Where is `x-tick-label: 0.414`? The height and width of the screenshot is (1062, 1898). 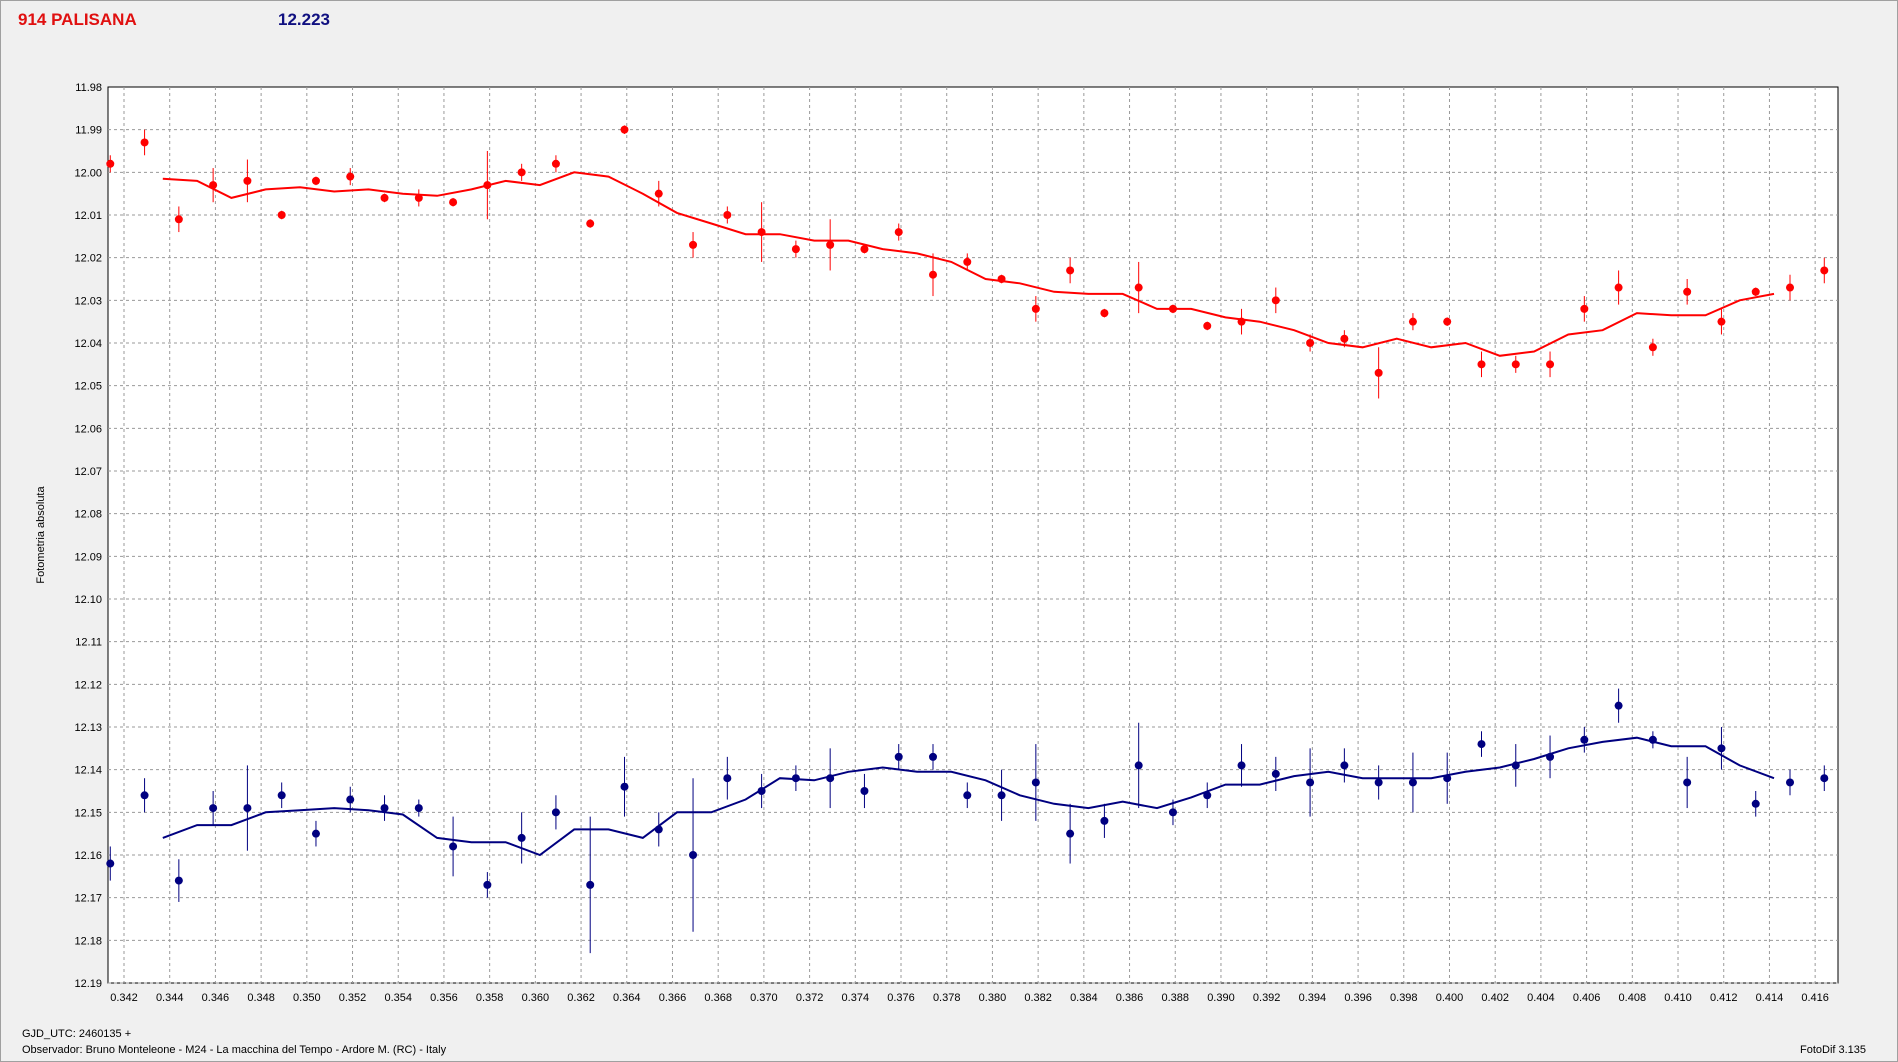 x-tick-label: 0.414 is located at coordinates (1770, 998).